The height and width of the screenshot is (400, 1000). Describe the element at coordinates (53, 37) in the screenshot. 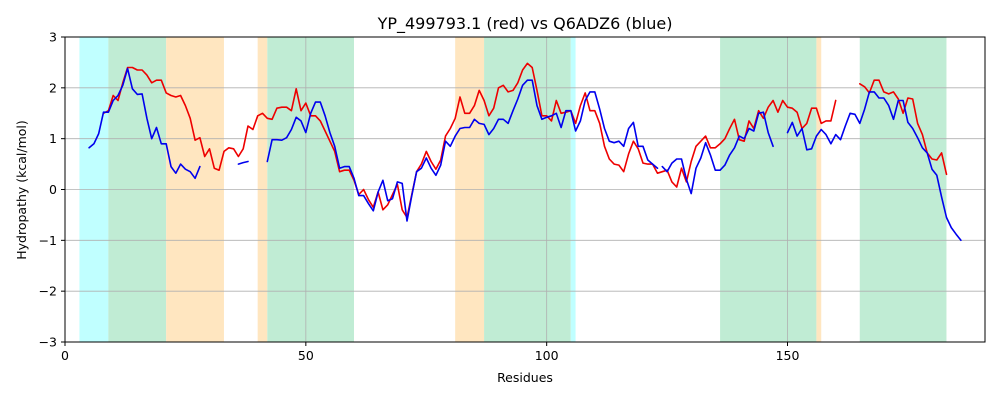

I see `y-tick-label-3: 3` at that location.